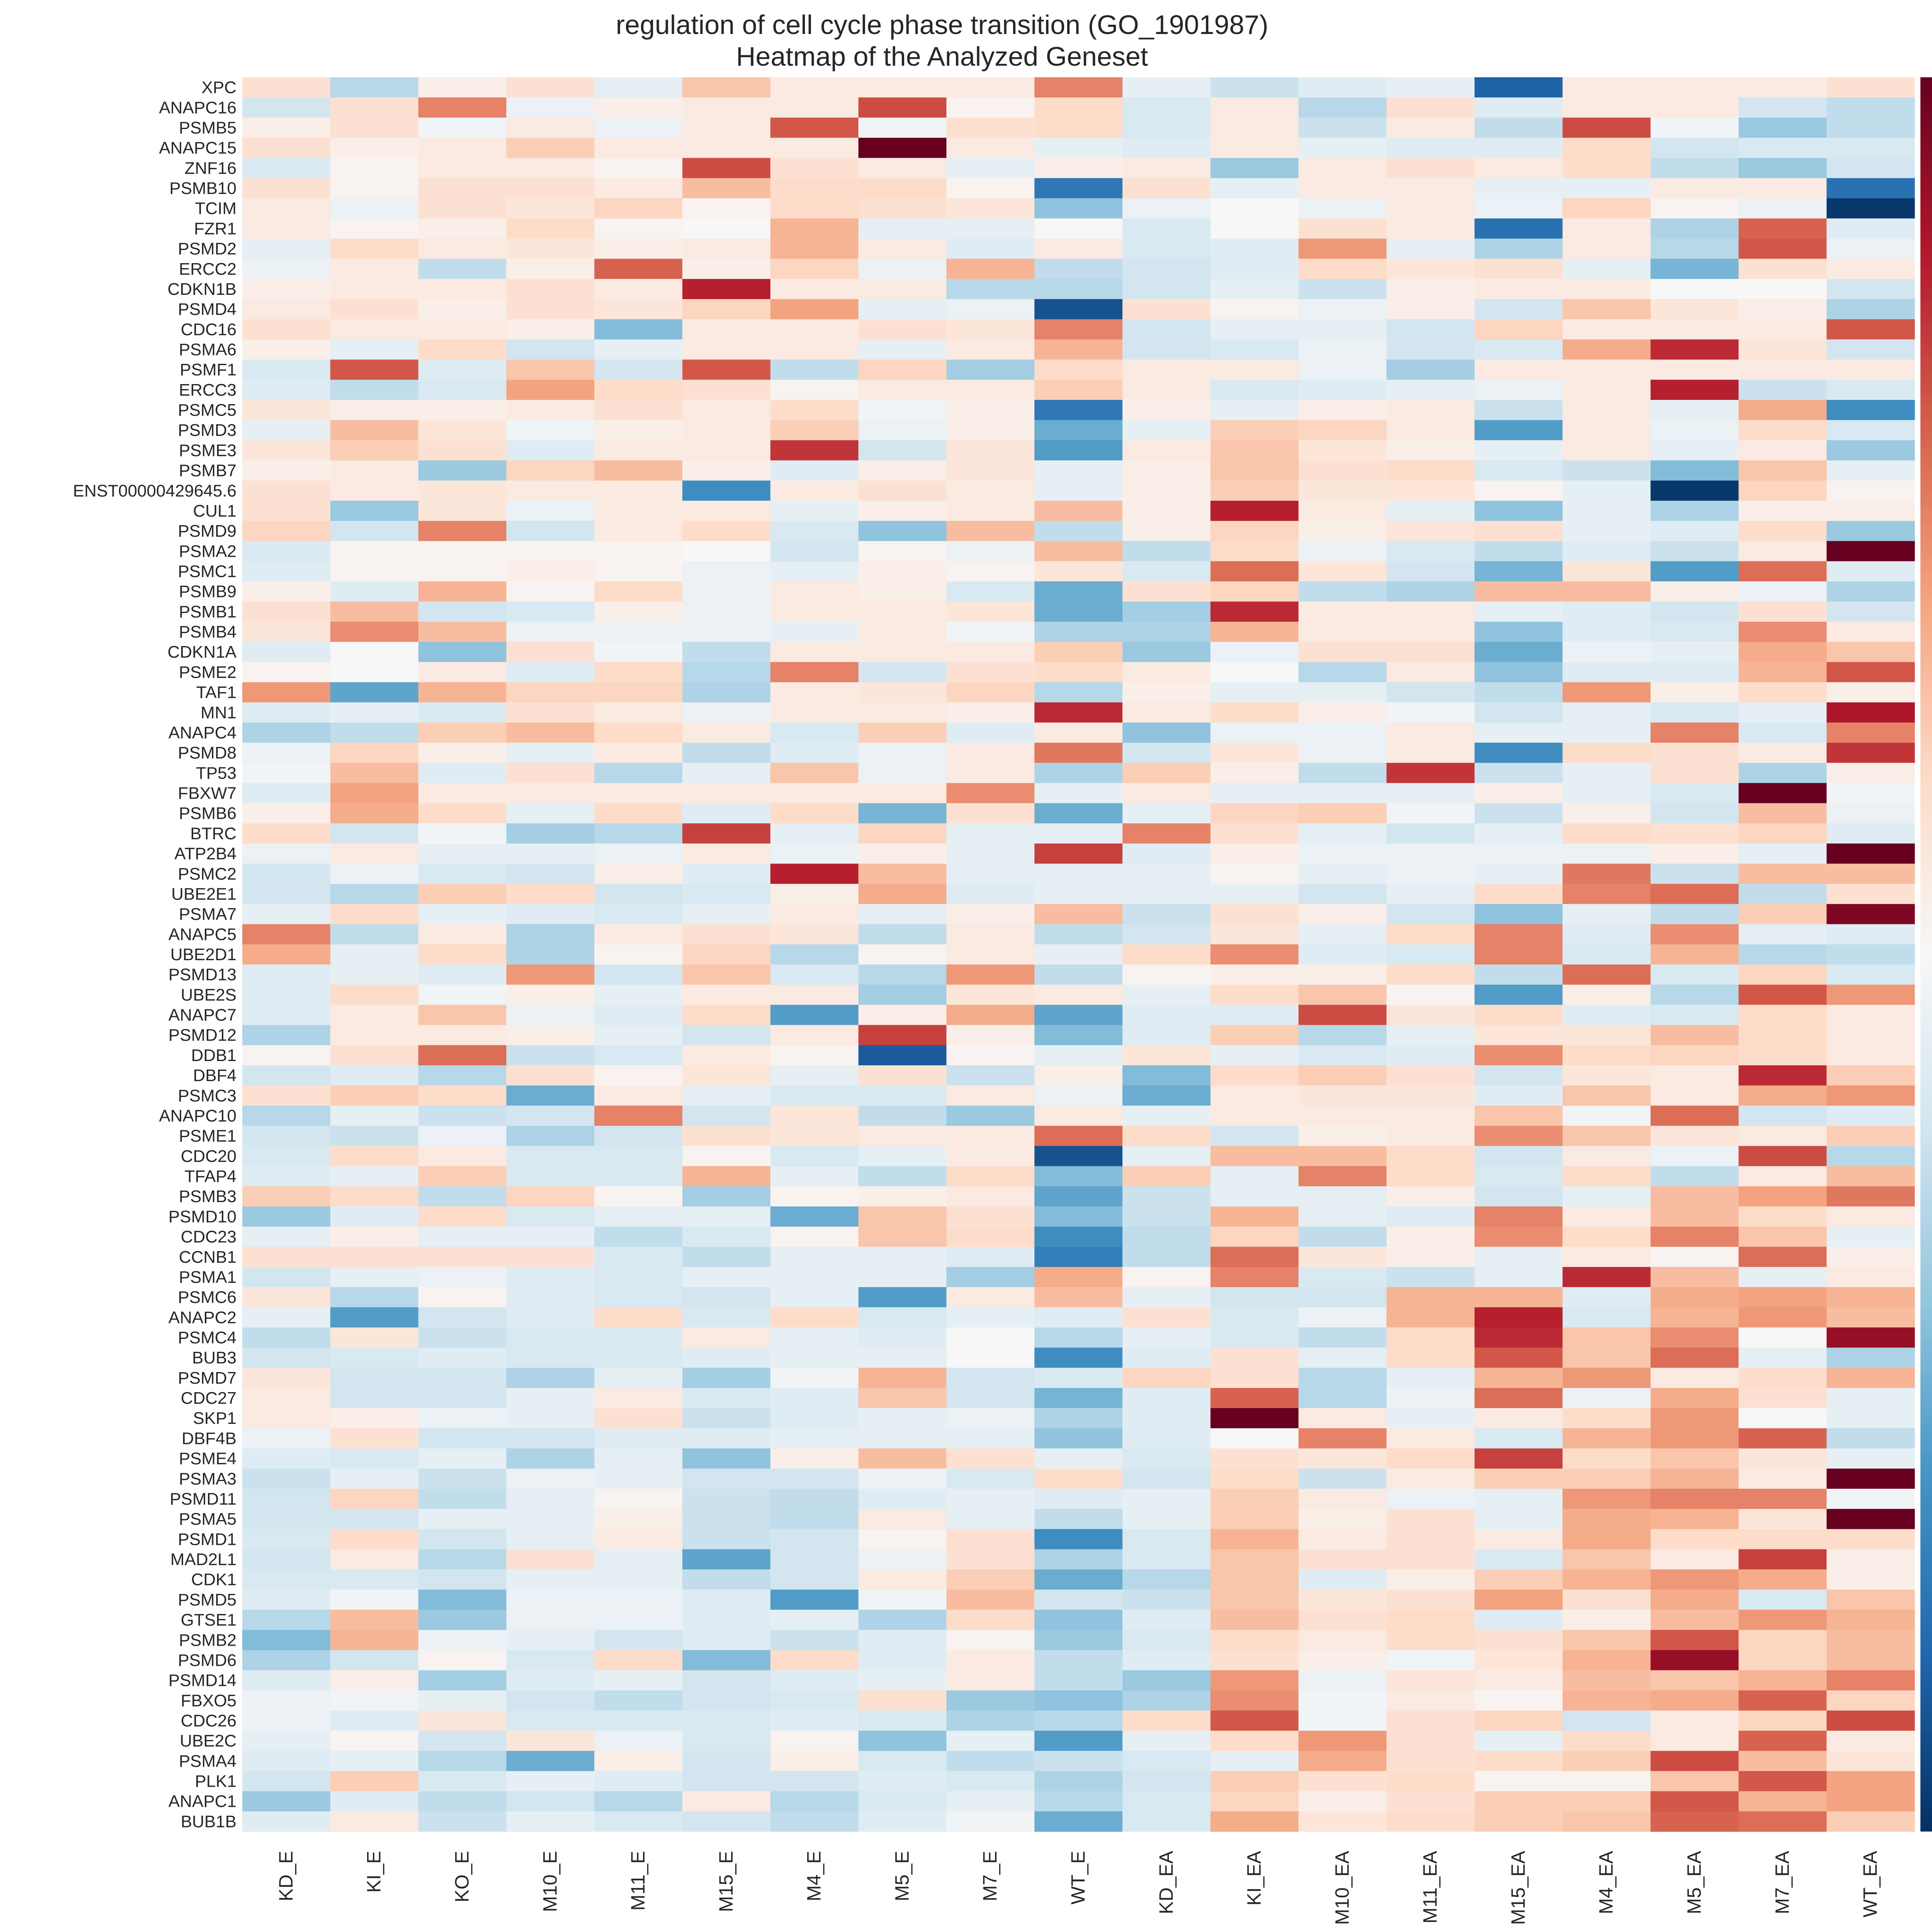 This screenshot has height=1932, width=1932. I want to click on column-label: M15_E, so click(726, 1882).